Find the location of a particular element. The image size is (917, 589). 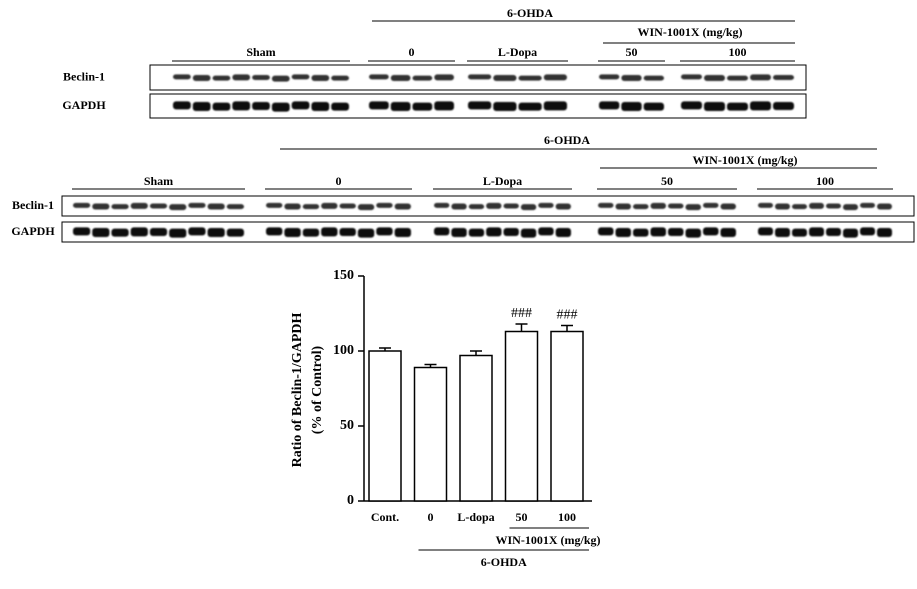

dose-label: WIN-1001X (mg/kg) is located at coordinates (745, 160).